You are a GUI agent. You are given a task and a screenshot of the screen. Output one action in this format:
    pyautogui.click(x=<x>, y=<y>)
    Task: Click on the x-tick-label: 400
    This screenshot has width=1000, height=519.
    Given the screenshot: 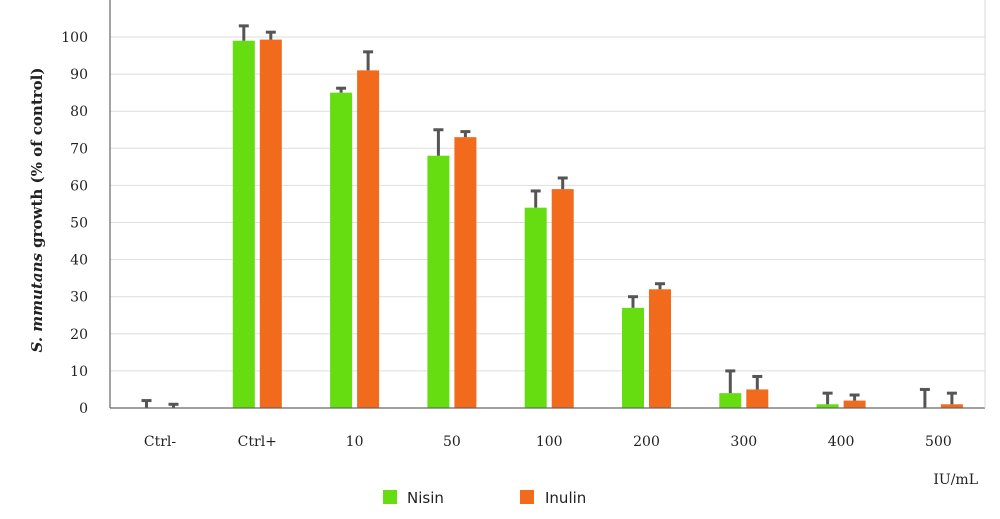 What is the action you would take?
    pyautogui.click(x=841, y=442)
    